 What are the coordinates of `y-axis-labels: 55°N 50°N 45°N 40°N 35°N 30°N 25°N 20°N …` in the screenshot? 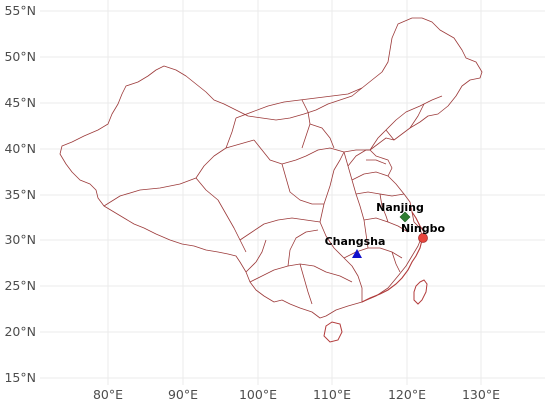 It's located at (20, 194).